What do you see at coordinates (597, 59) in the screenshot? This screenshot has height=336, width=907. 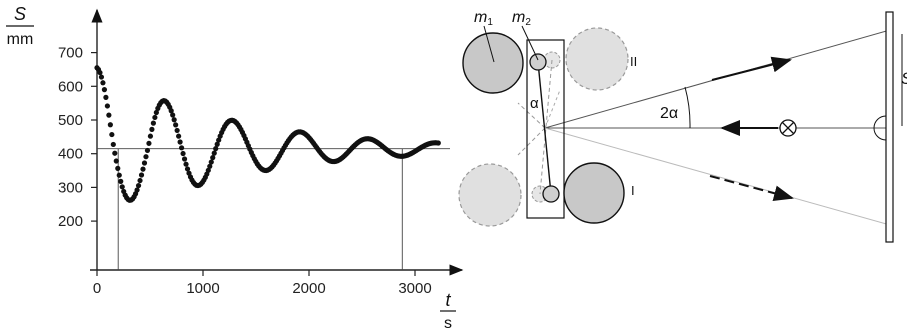 I see `ghost-large-sphere-upper` at bounding box center [597, 59].